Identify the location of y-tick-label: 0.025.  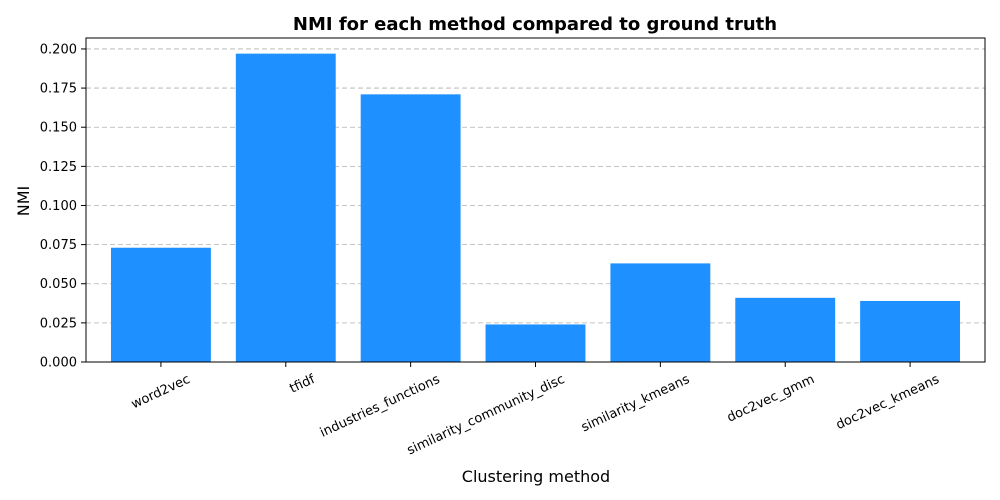
(58, 323).